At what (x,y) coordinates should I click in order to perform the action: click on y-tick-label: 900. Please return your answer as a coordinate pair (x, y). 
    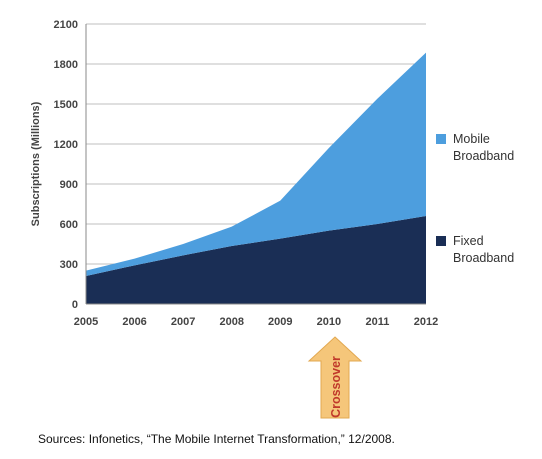
    Looking at the image, I should click on (69, 185).